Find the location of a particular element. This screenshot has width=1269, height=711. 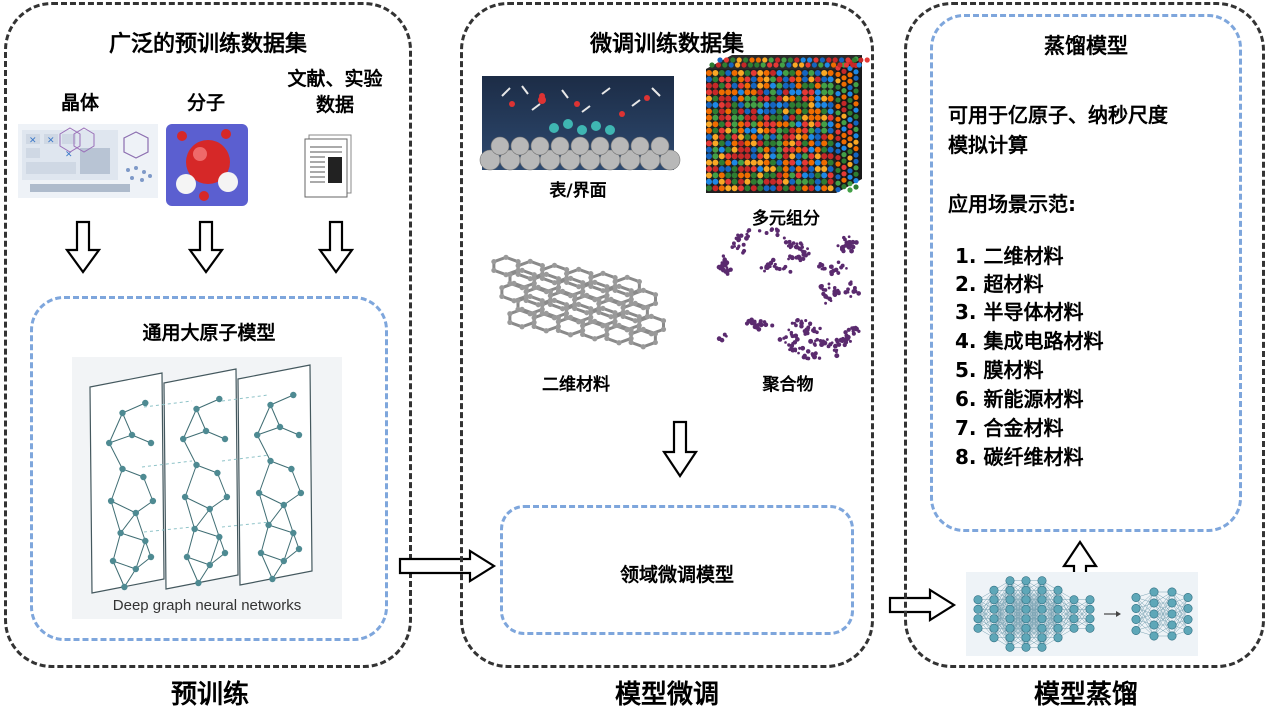

arrow-pretrain-to-finetune is located at coordinates (447, 566).